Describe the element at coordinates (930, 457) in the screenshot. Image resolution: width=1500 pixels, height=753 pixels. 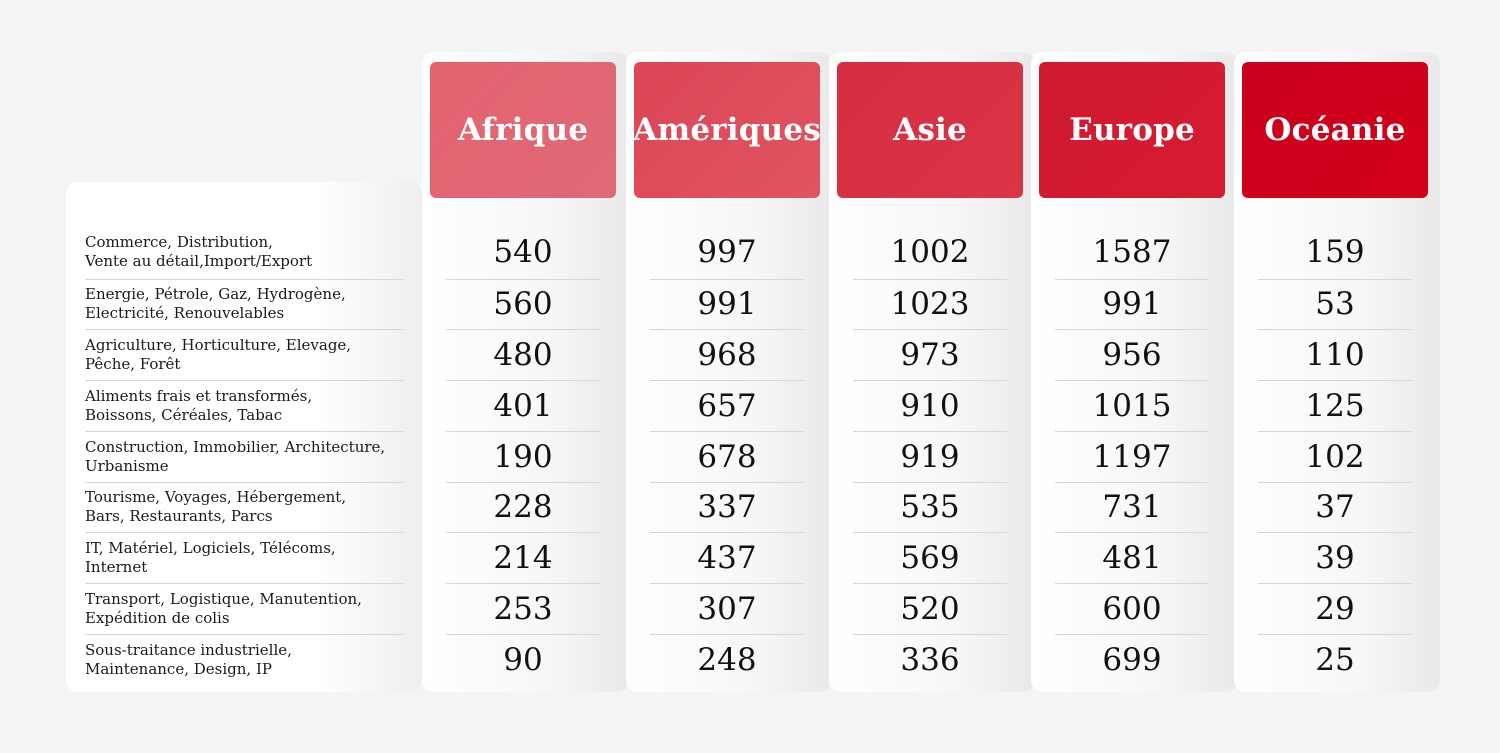
I see `value-cell: 919` at that location.